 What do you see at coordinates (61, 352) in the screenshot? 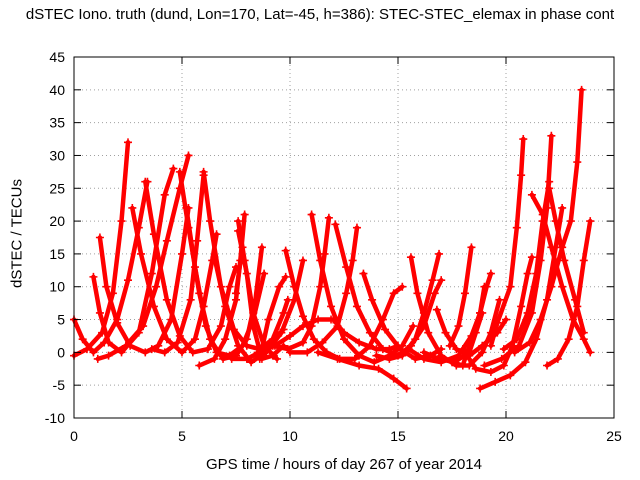
I see `y-tick-label: 0` at bounding box center [61, 352].